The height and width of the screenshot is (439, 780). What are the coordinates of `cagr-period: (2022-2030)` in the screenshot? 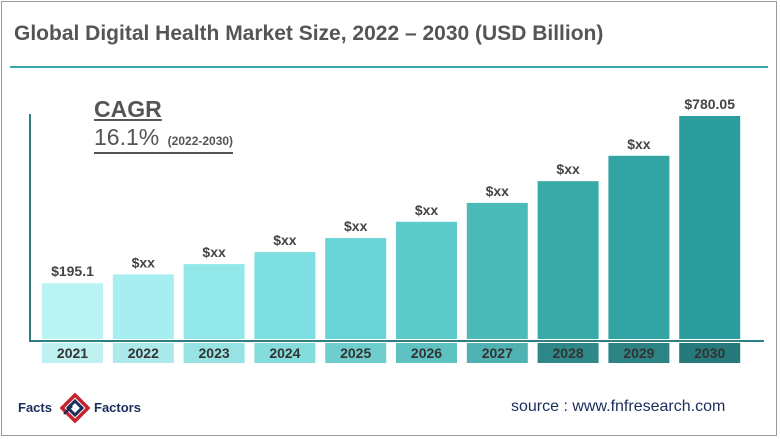 It's located at (200, 141).